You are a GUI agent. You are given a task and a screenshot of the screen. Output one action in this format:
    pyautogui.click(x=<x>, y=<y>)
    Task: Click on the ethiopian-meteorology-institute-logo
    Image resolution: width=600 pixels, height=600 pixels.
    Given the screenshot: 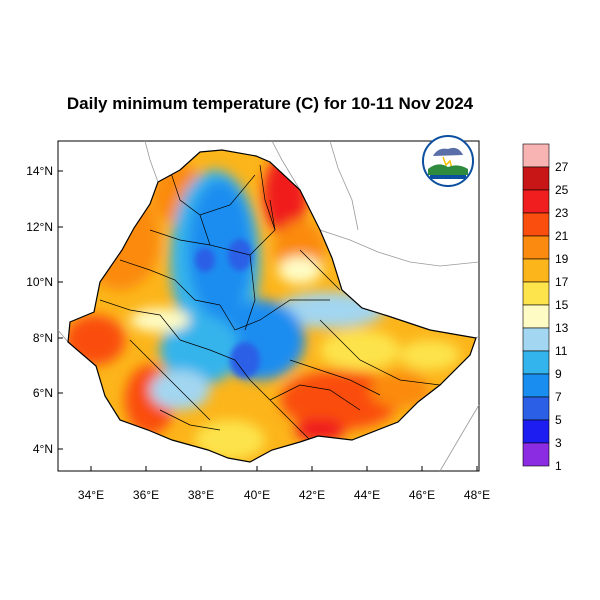 What is the action you would take?
    pyautogui.click(x=448, y=161)
    